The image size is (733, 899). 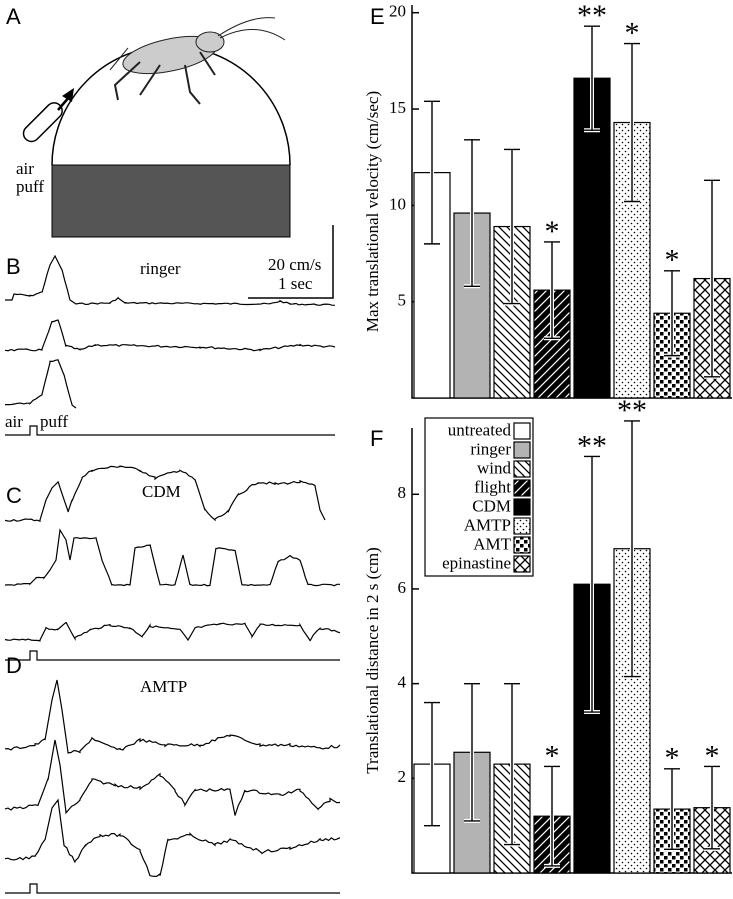 What do you see at coordinates (197, 61) in the screenshot?
I see `cricket` at bounding box center [197, 61].